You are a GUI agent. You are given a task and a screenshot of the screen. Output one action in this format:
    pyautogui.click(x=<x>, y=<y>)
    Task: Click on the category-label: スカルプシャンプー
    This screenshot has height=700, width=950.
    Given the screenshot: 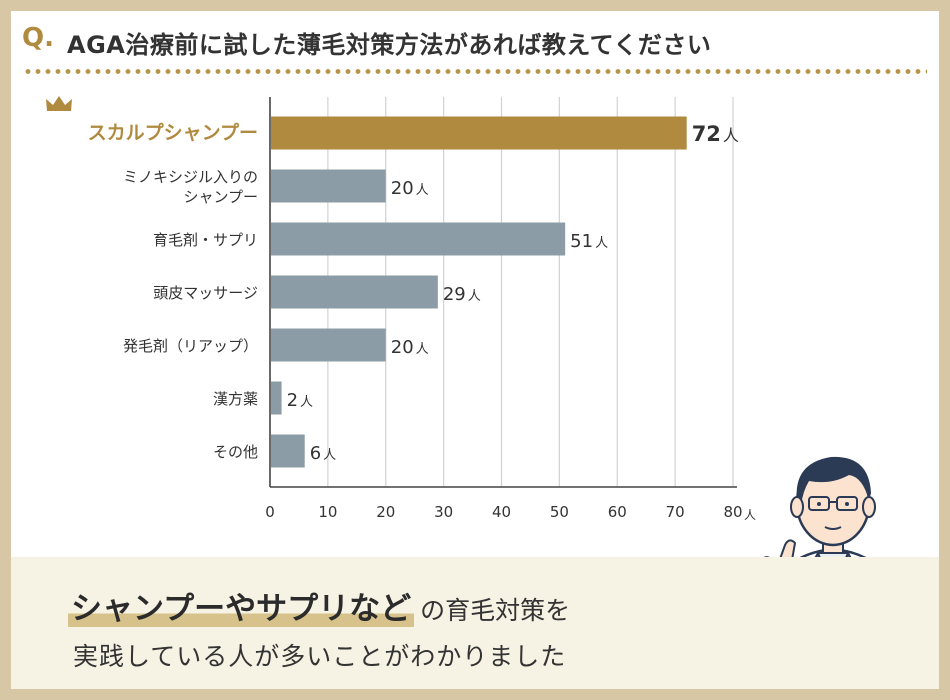 What is the action you would take?
    pyautogui.click(x=173, y=132)
    